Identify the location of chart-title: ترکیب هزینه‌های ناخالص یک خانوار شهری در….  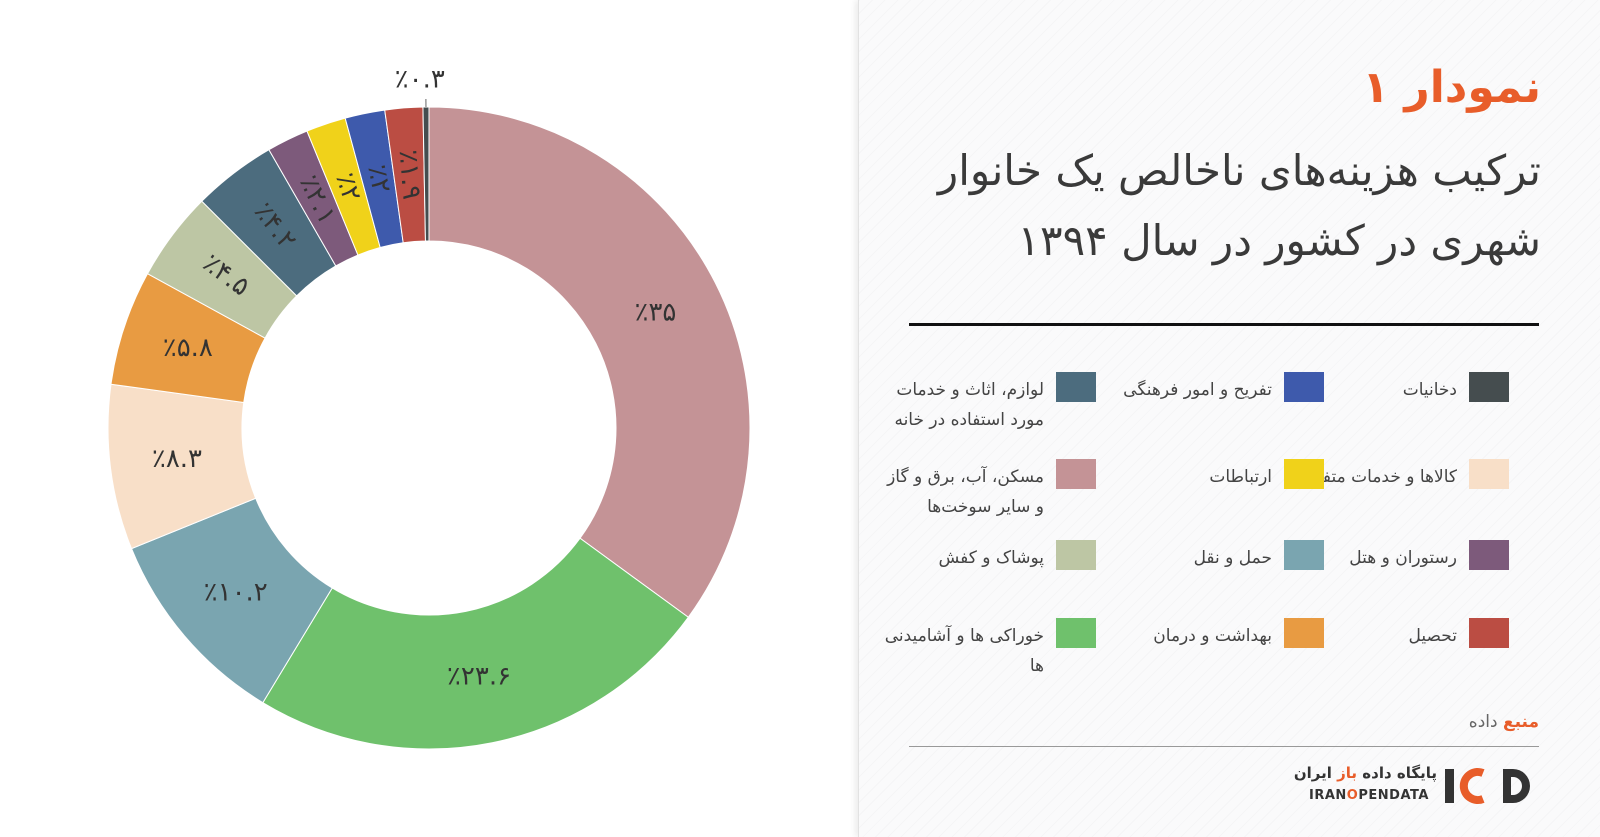
(1239, 205).